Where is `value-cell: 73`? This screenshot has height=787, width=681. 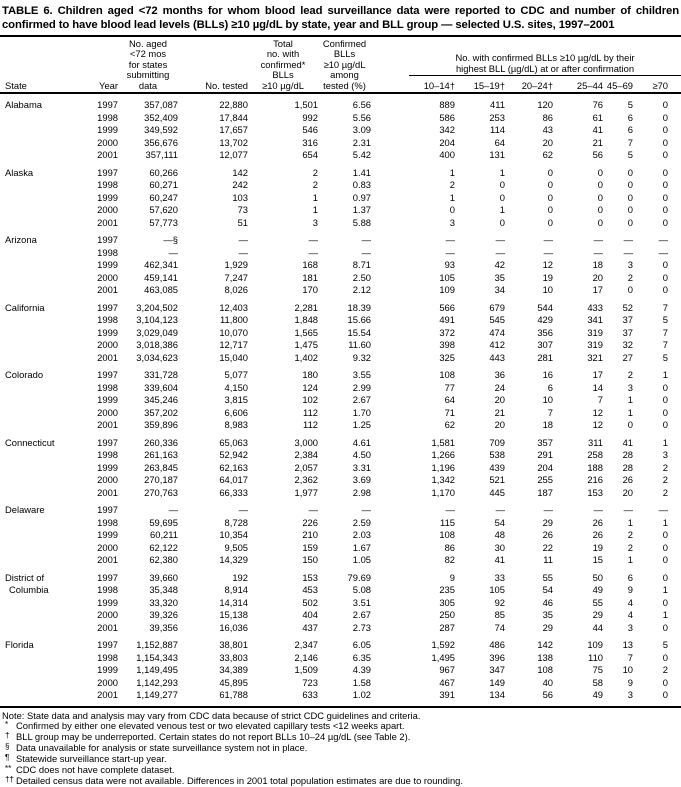 value-cell: 73 is located at coordinates (242, 210).